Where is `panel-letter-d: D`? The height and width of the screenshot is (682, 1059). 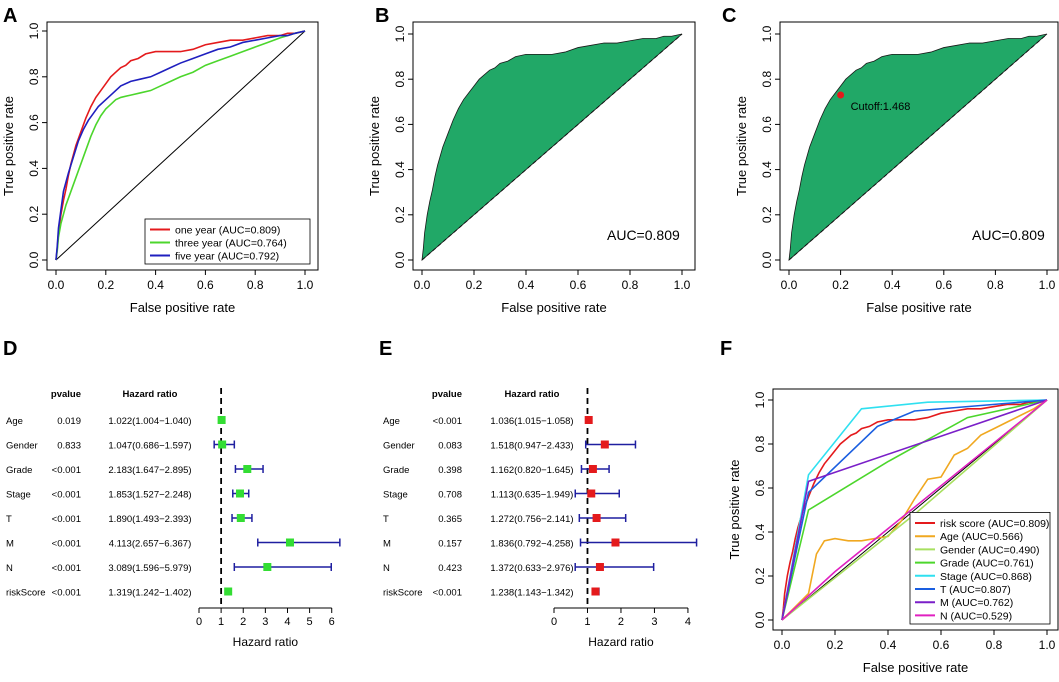 panel-letter-d: D is located at coordinates (10, 349).